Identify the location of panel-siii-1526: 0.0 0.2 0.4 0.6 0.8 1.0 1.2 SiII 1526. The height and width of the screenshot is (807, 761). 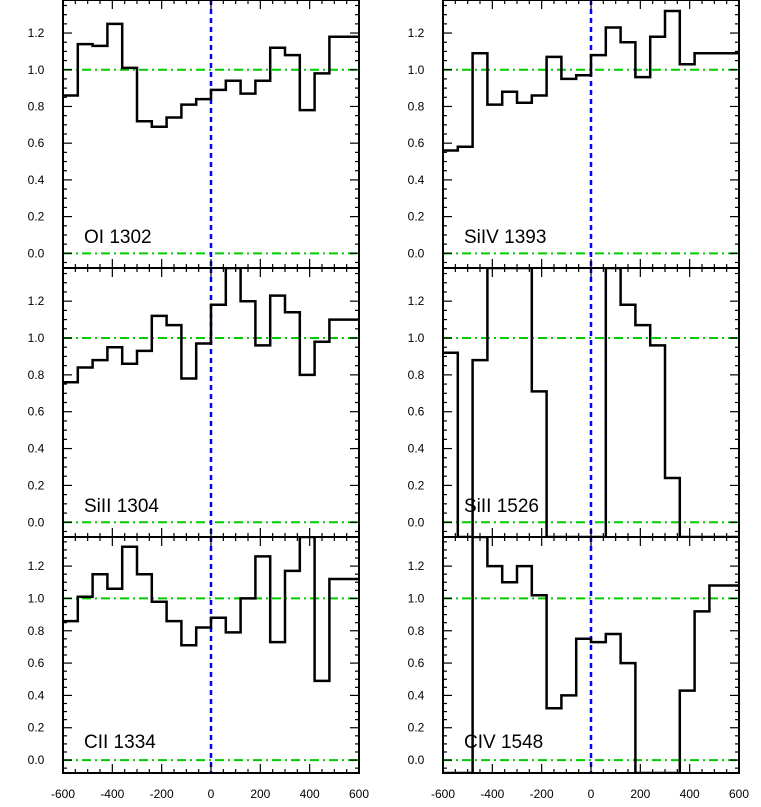
(573, 402).